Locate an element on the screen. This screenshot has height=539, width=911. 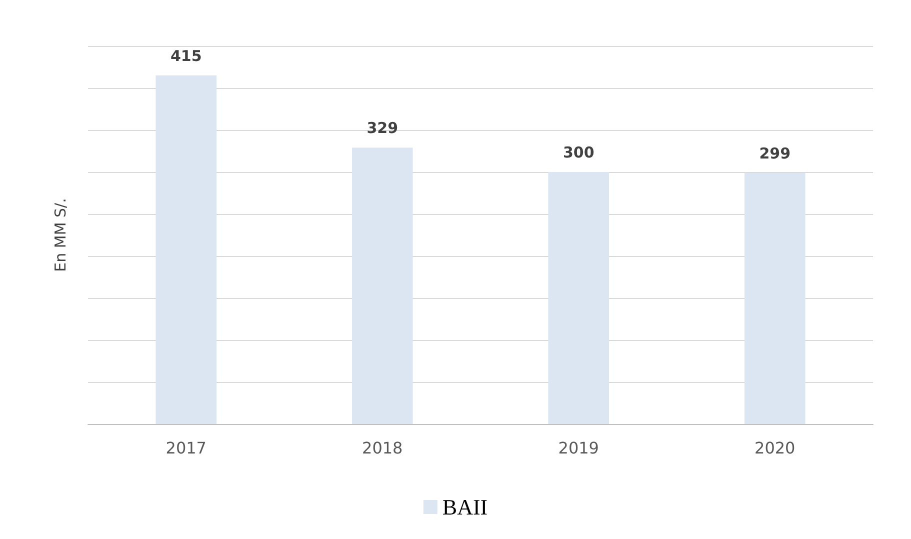
x-tick-label: 2018 is located at coordinates (382, 448).